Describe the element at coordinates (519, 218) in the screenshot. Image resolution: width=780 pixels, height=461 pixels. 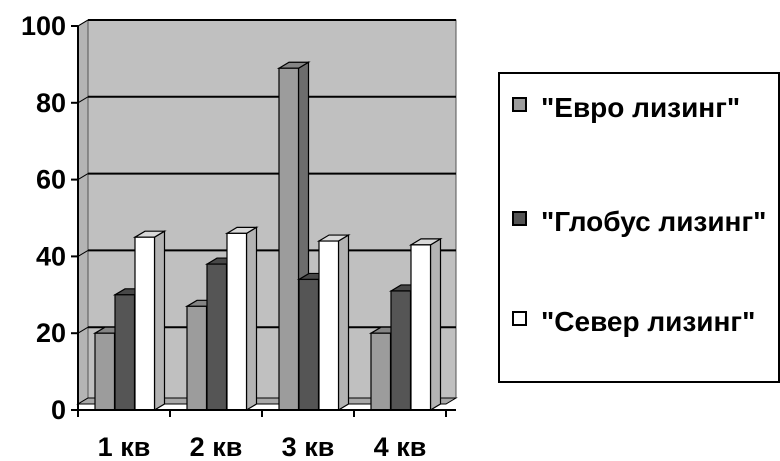
I see `legend-swatch-globus` at that location.